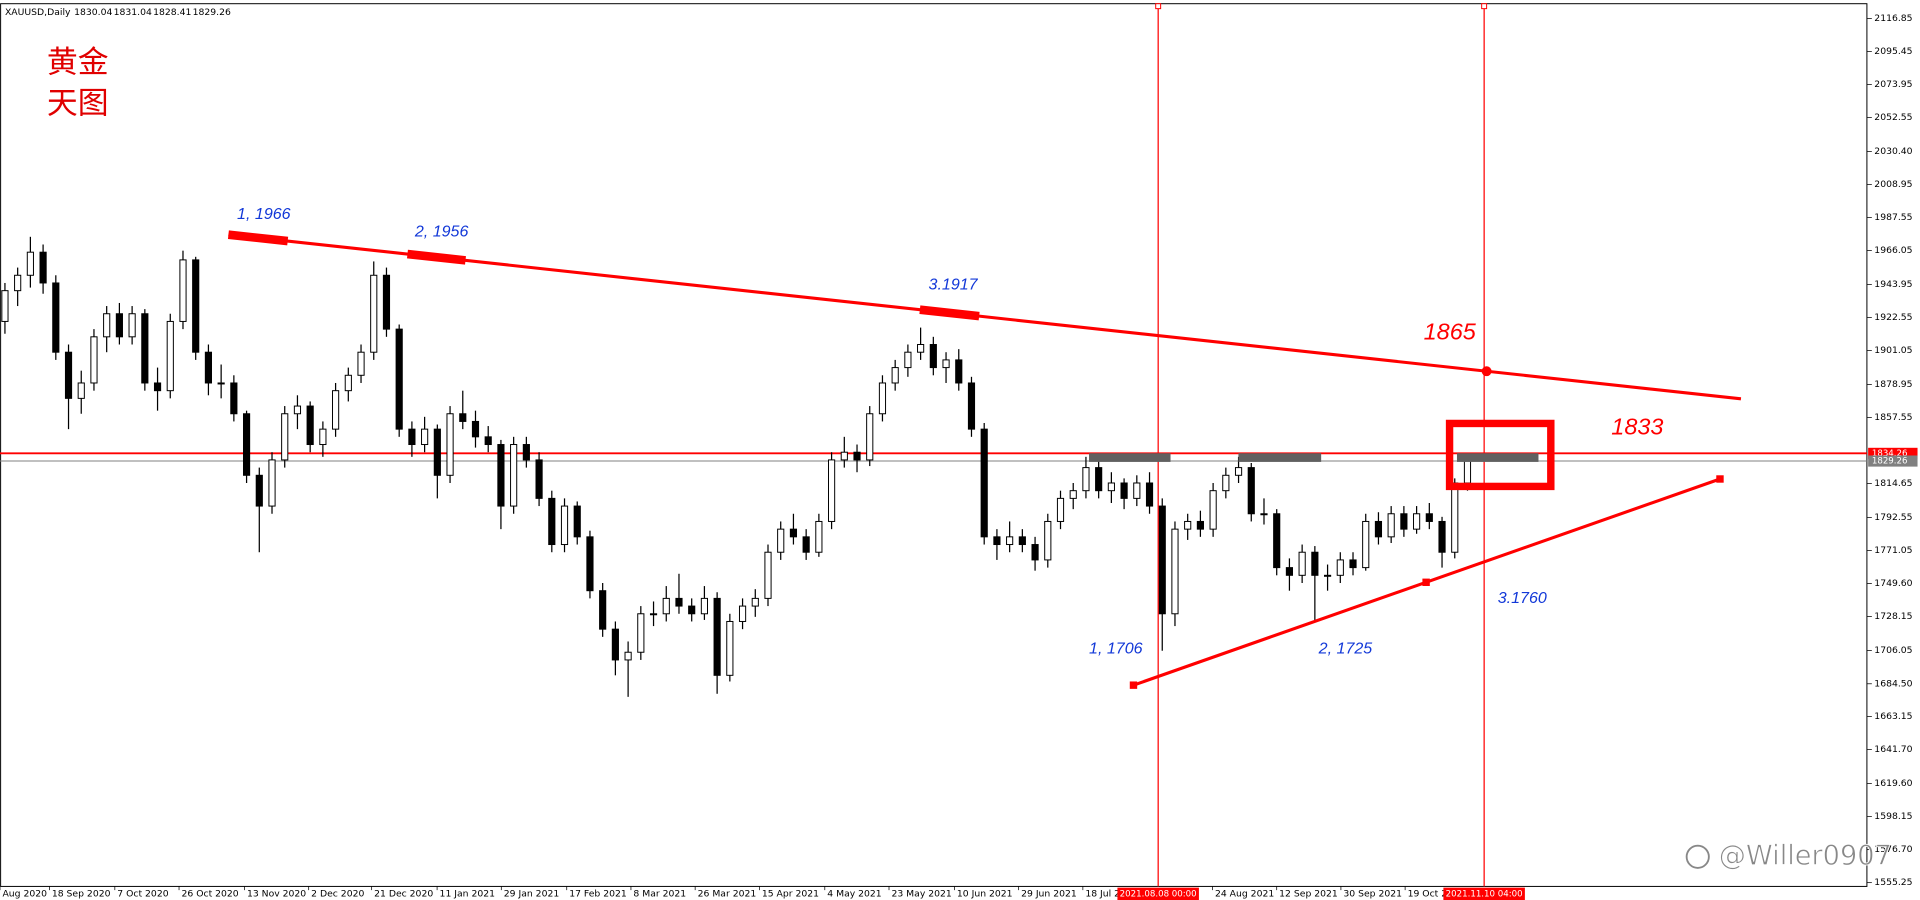  I want to click on annotation: 2, 1956, so click(441, 231).